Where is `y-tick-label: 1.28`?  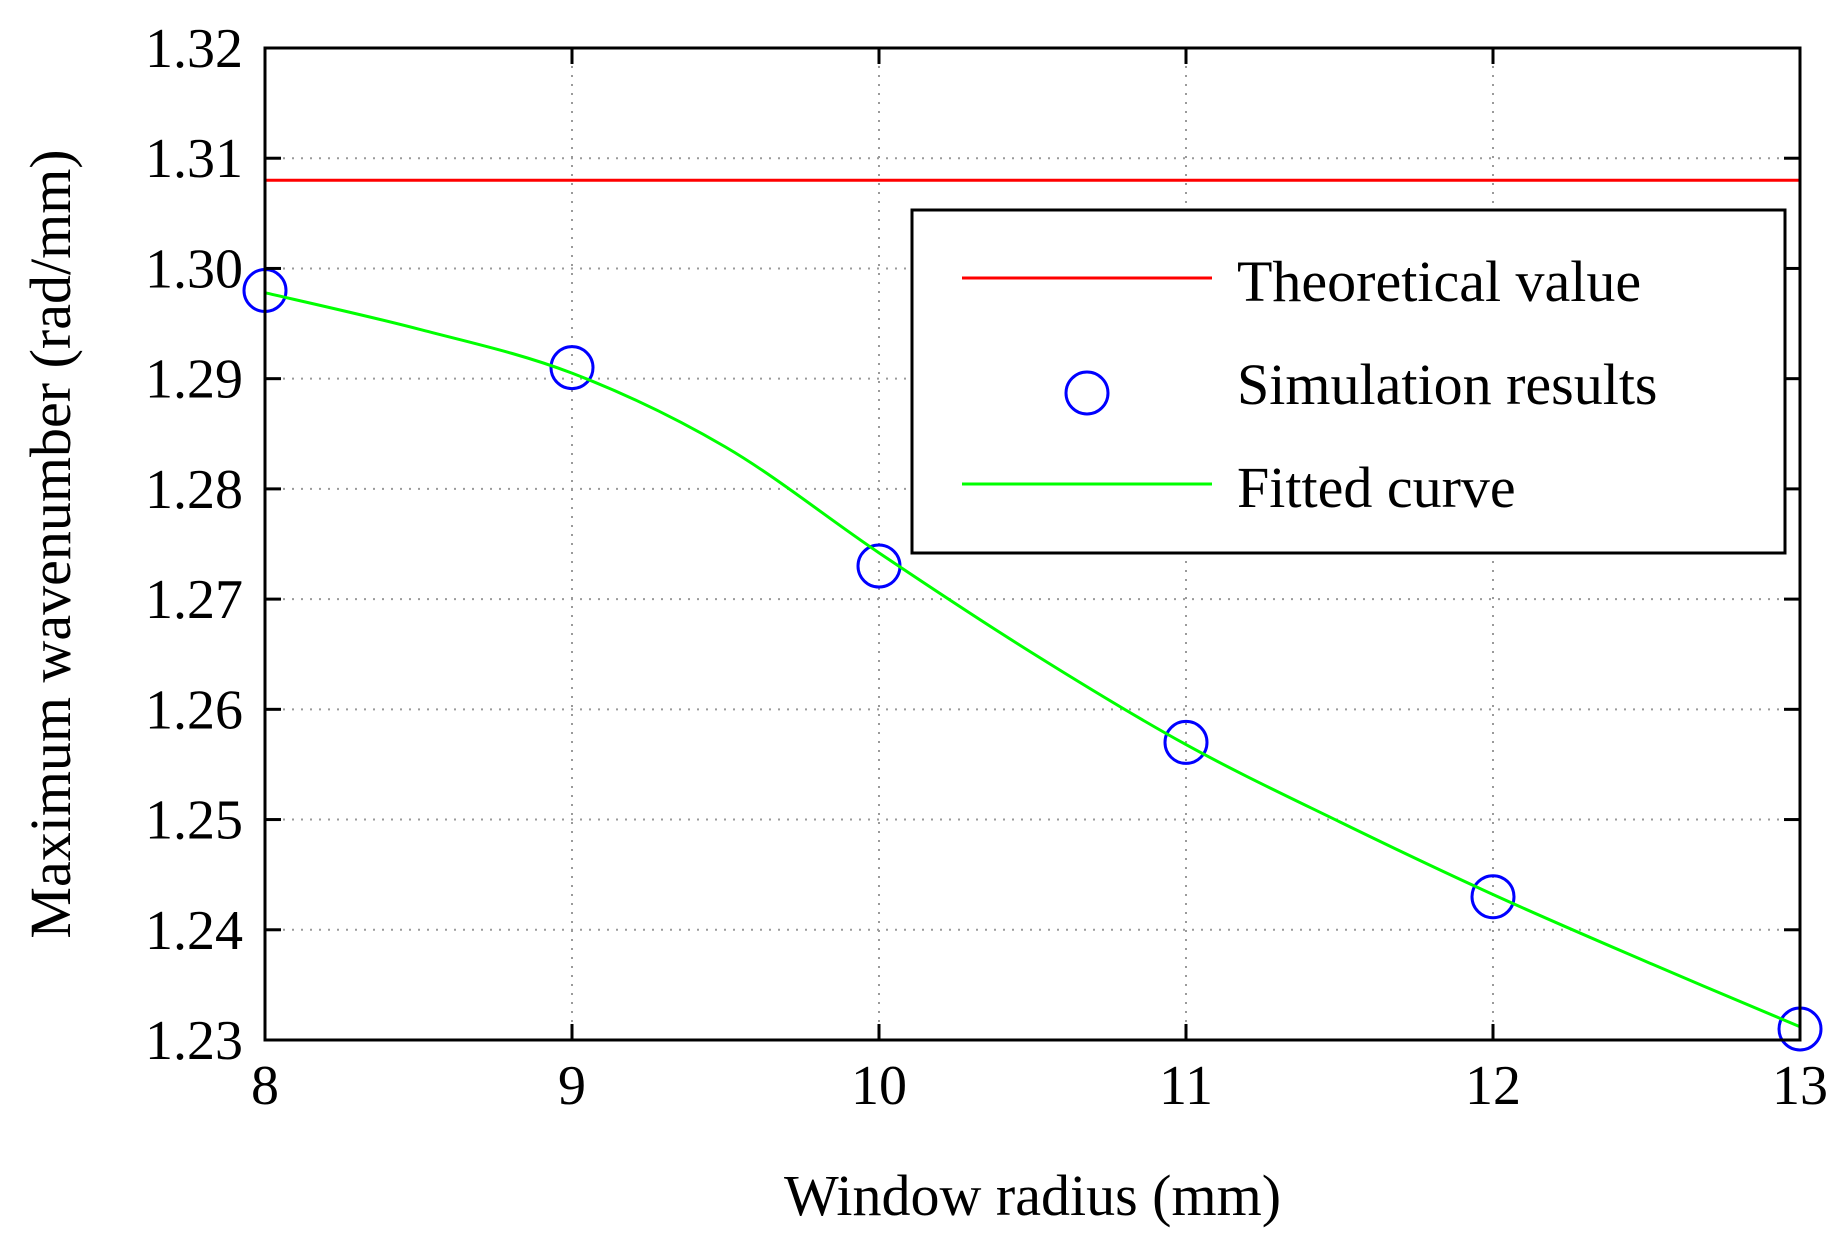
y-tick-label: 1.28 is located at coordinates (194, 490).